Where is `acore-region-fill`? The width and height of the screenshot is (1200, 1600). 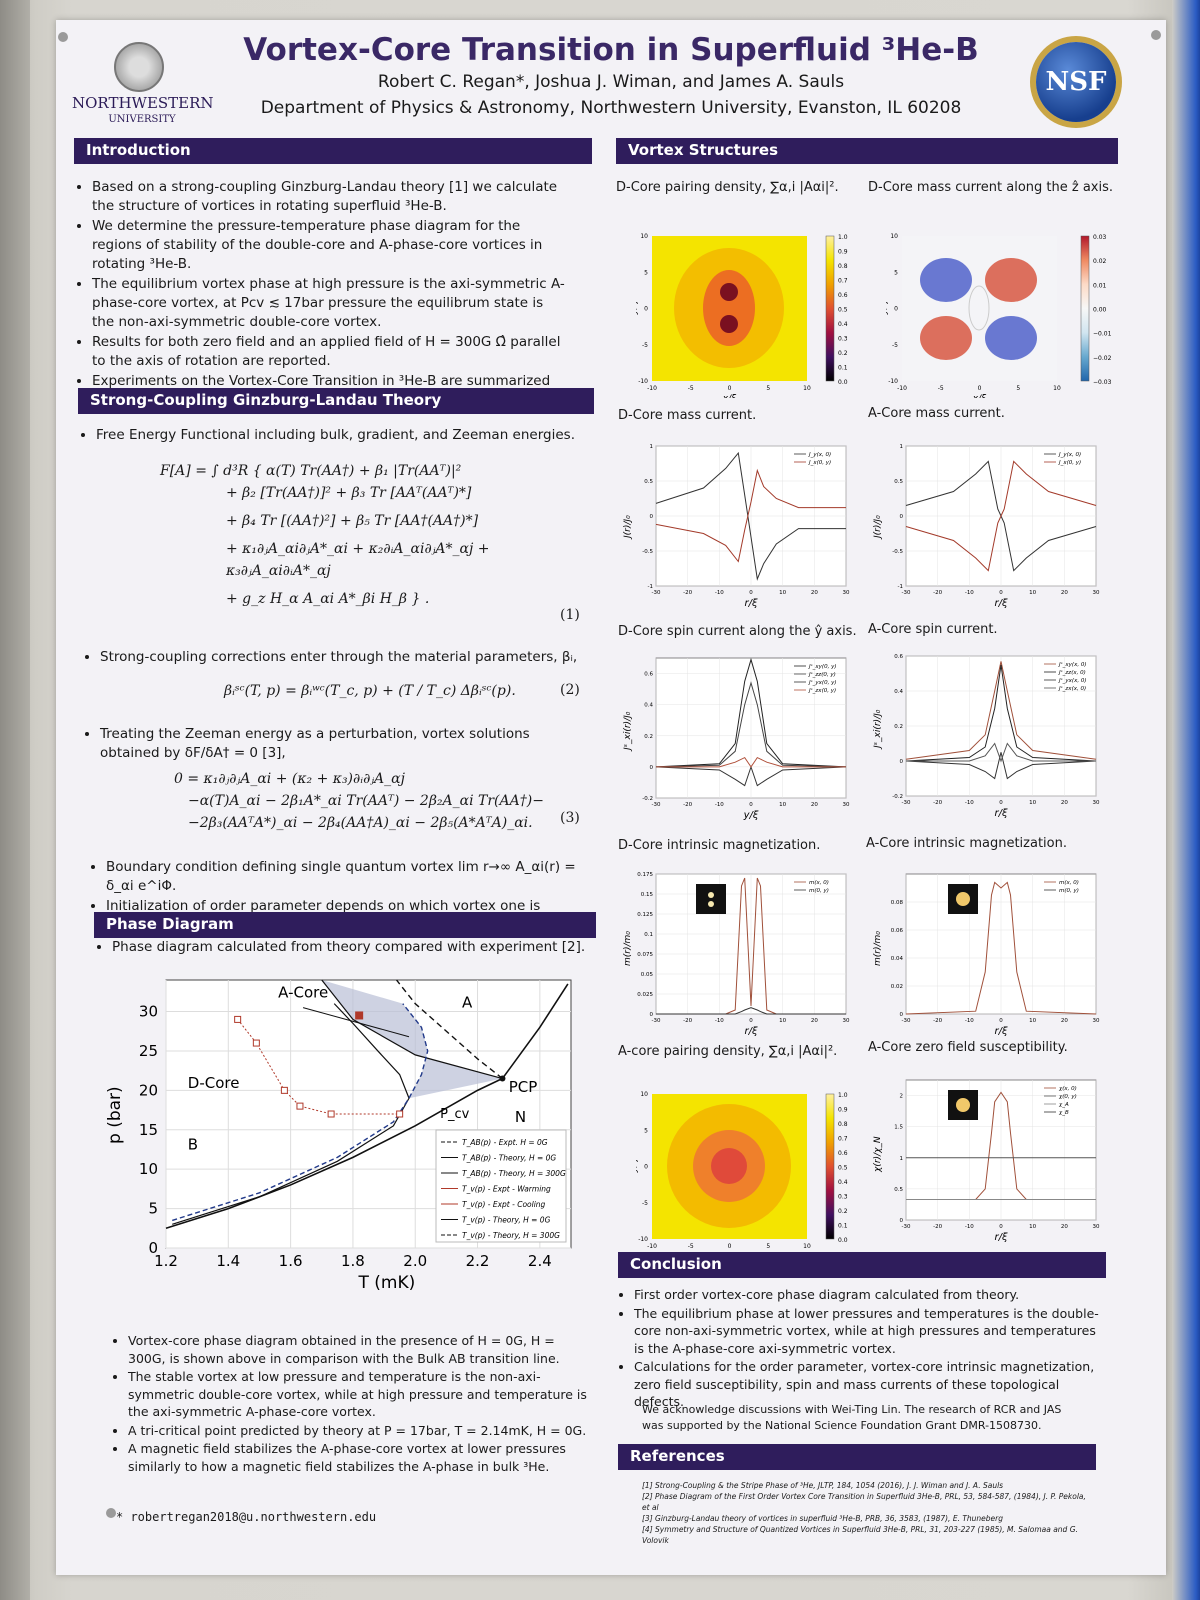 acore-region-fill is located at coordinates (412, 1039).